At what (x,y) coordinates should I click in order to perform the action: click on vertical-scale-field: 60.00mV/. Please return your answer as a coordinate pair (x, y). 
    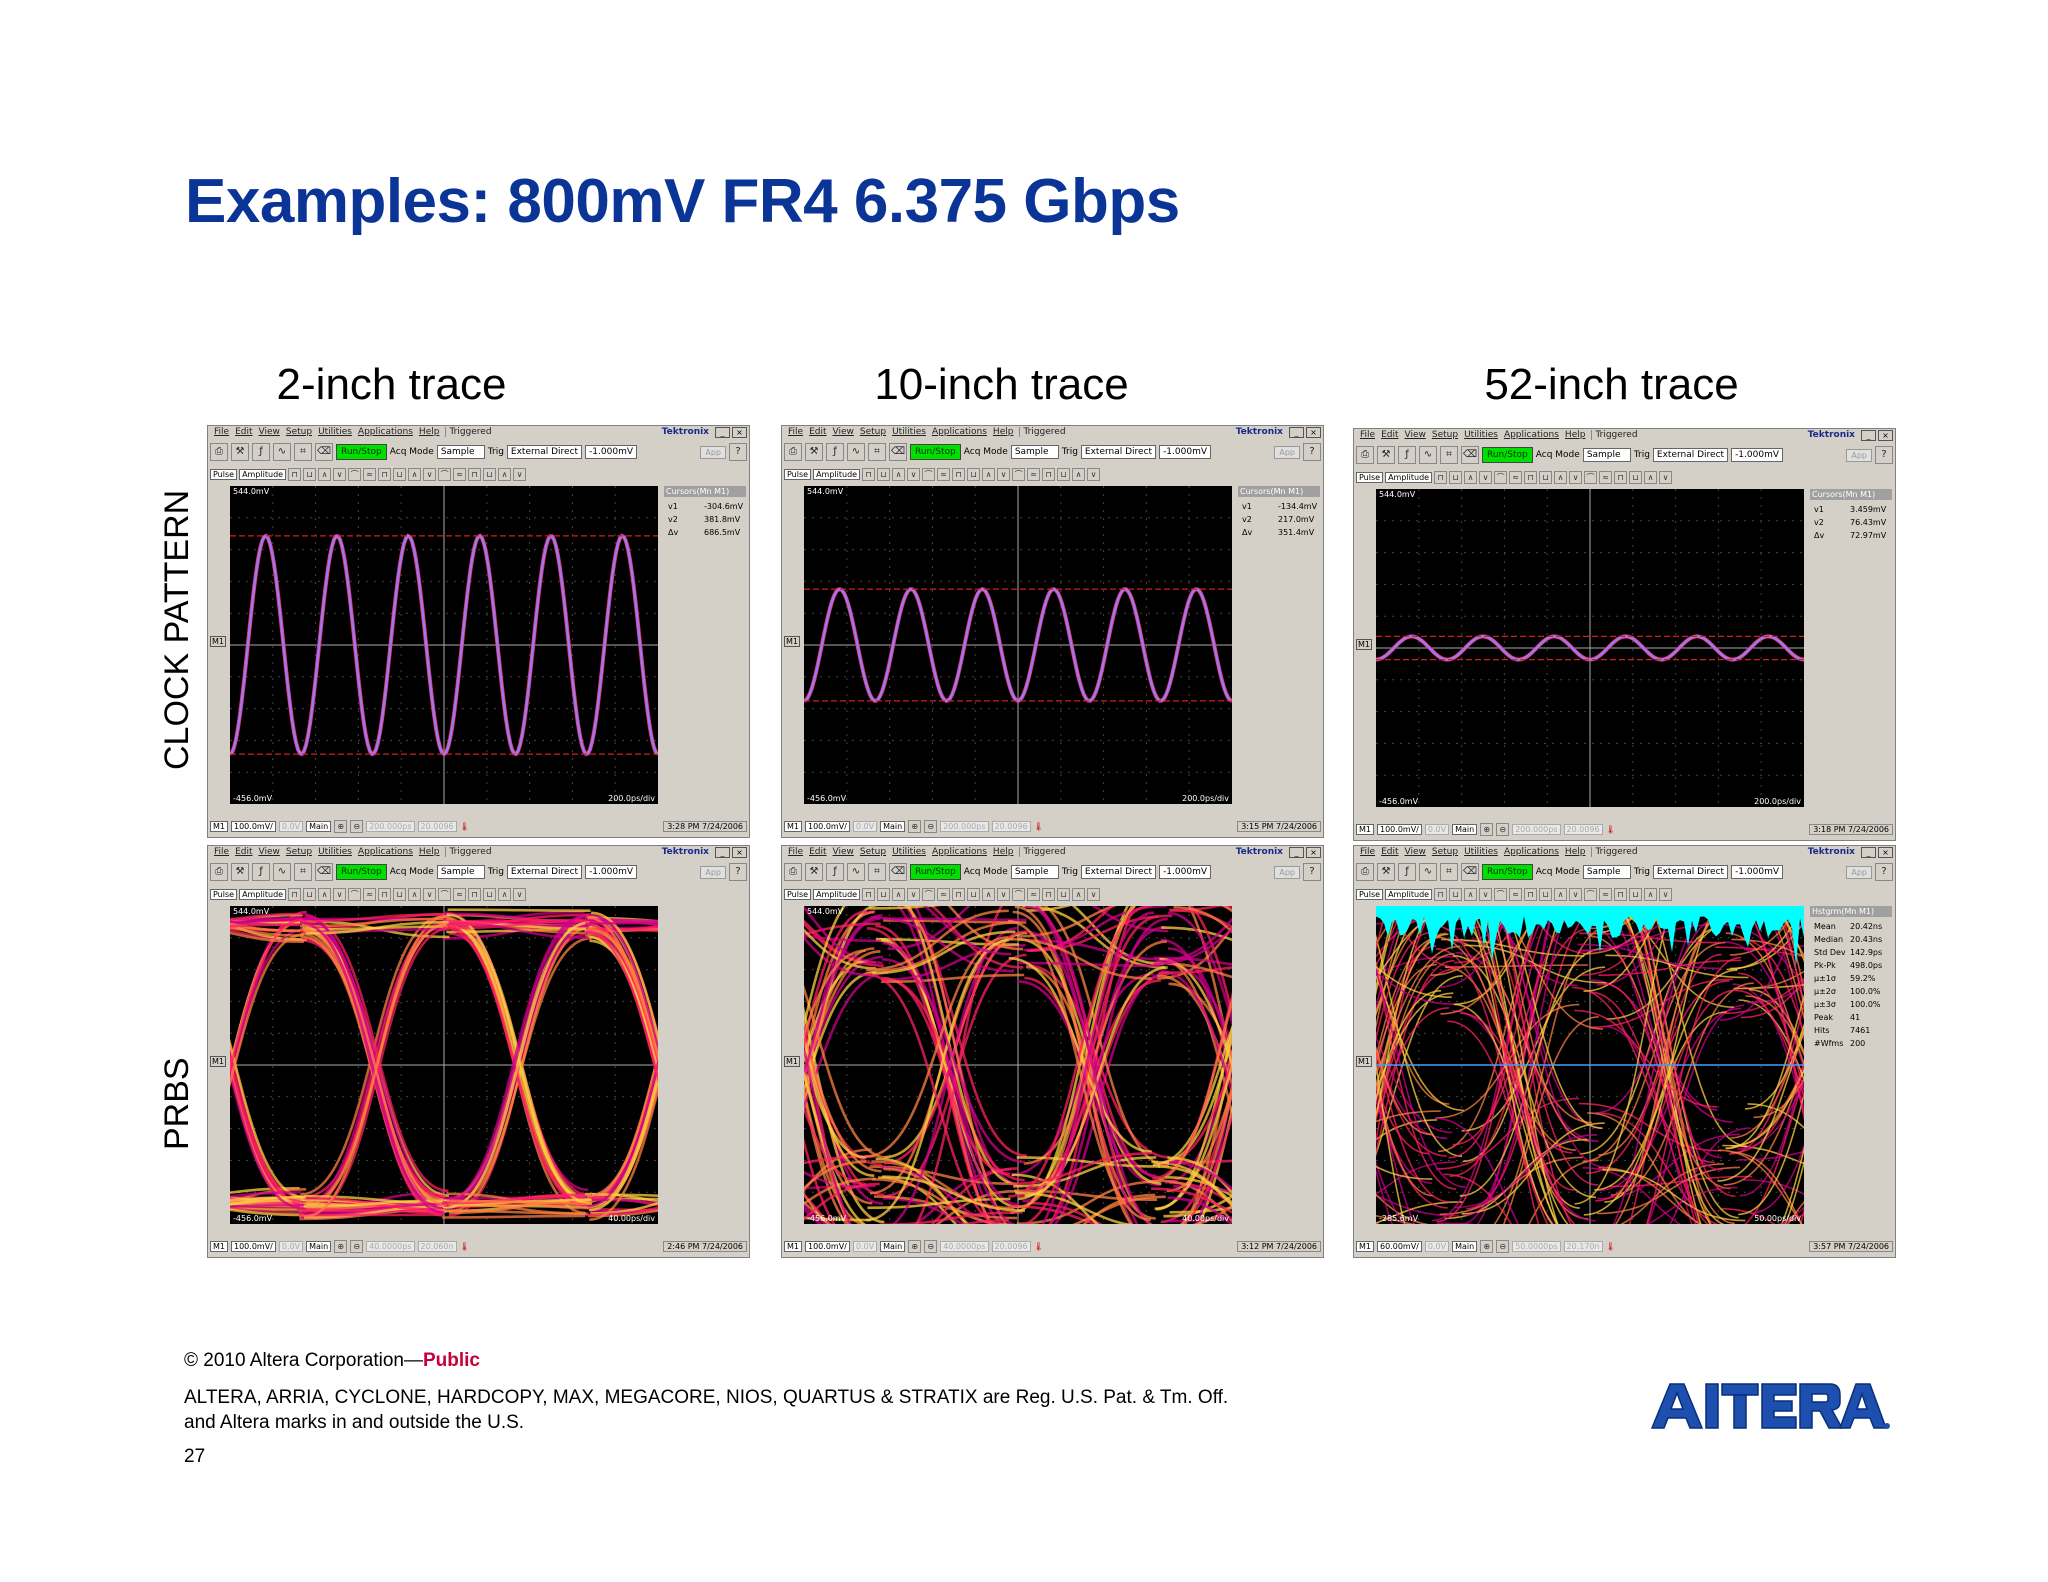
    Looking at the image, I should click on (1399, 1246).